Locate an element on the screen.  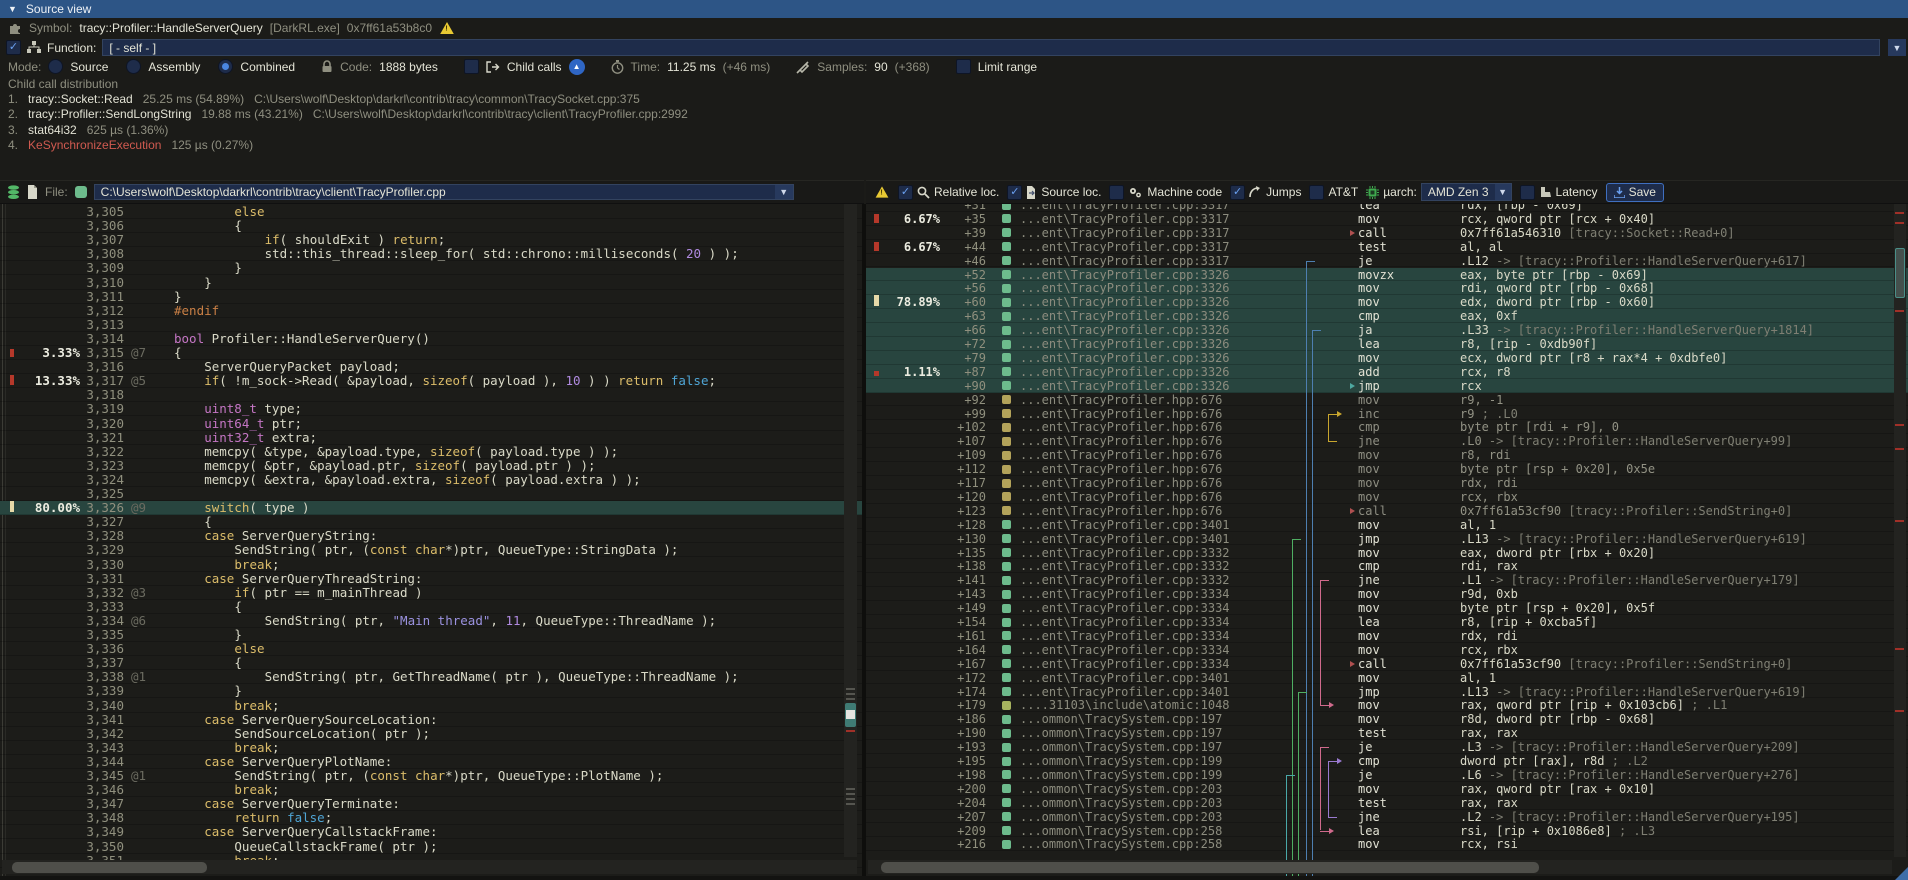
source-line: 3,330 break; is located at coordinates (432, 564).